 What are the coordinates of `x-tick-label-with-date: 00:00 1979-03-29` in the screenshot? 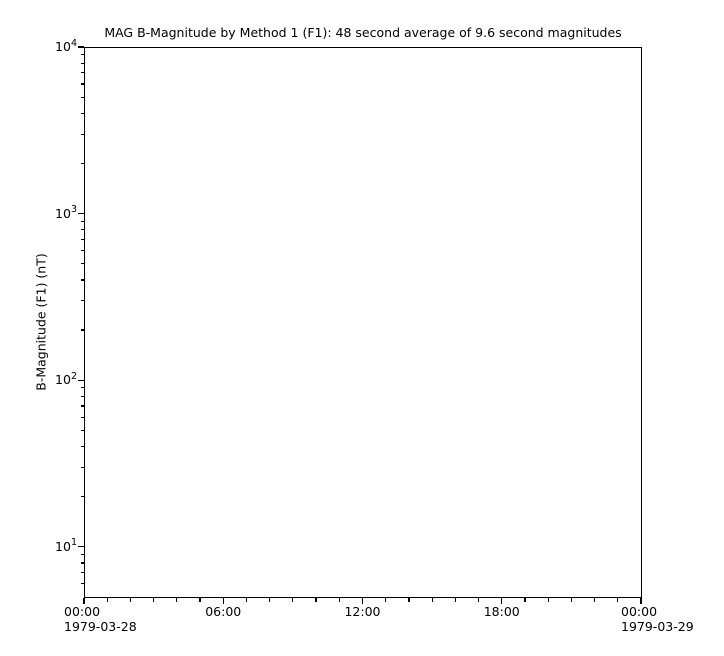 It's located at (657, 619).